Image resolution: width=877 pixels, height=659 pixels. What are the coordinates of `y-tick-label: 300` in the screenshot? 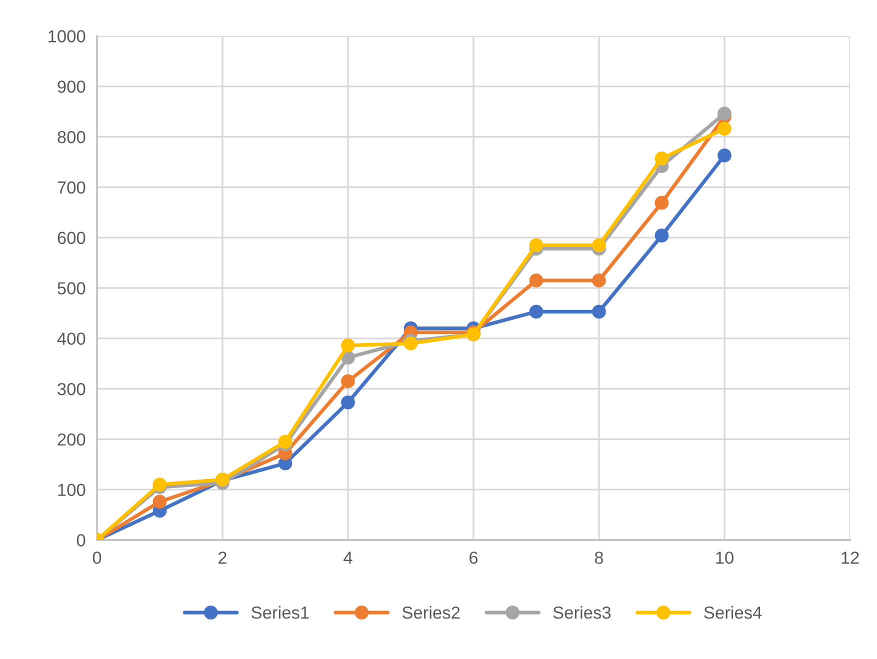 It's located at (72, 389).